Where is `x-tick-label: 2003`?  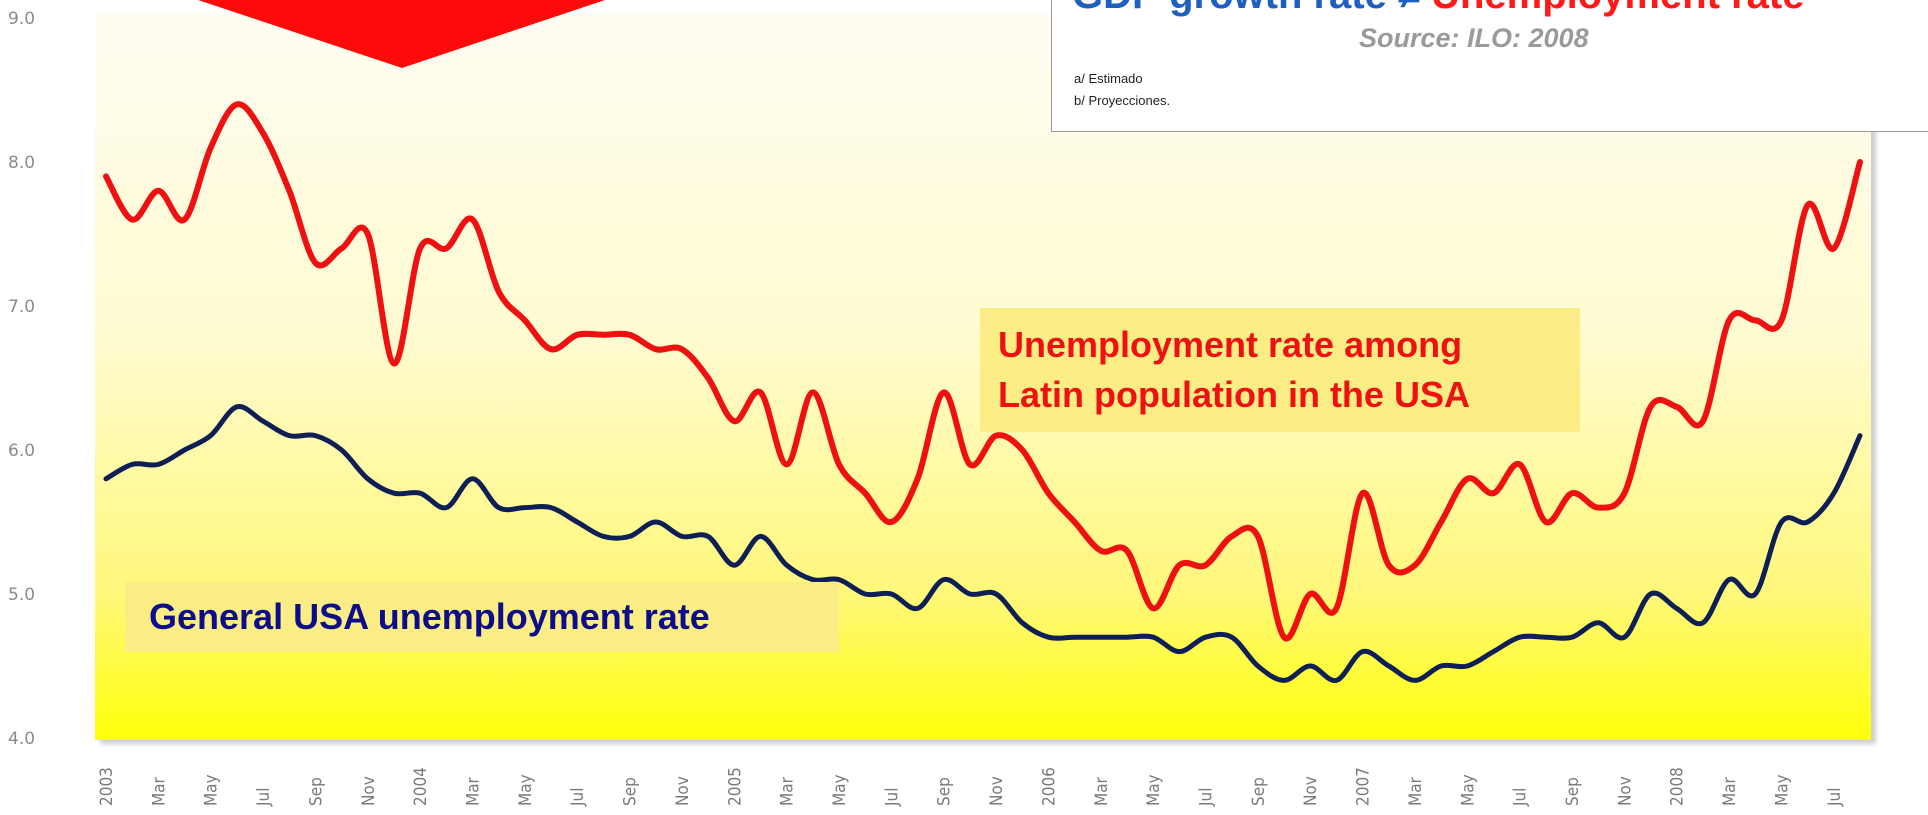 x-tick-label: 2003 is located at coordinates (107, 786).